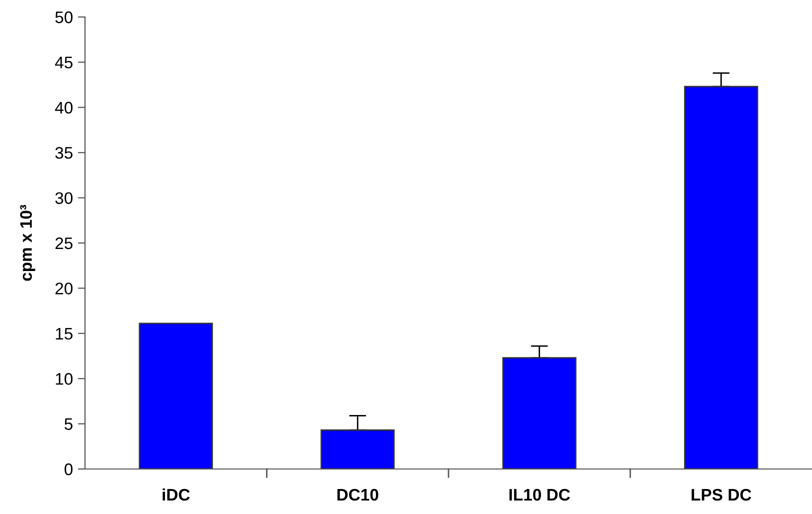 The image size is (812, 514). Describe the element at coordinates (64, 17) in the screenshot. I see `y-tick-label: 50` at that location.